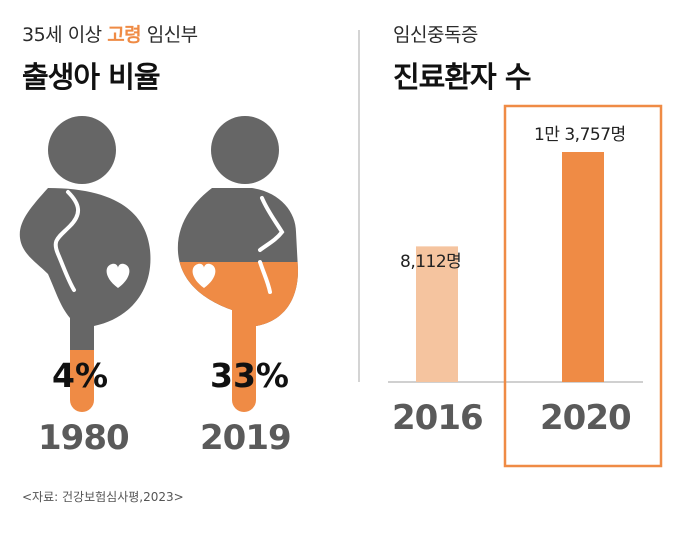 This screenshot has height=533, width=685. What do you see at coordinates (237, 264) in the screenshot?
I see `pregnant-woman-icon-2019` at bounding box center [237, 264].